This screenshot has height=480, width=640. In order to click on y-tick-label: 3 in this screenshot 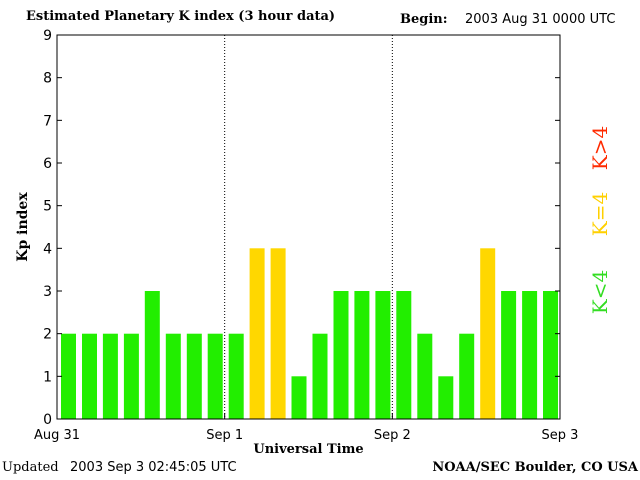, I will do `click(47, 292)`.